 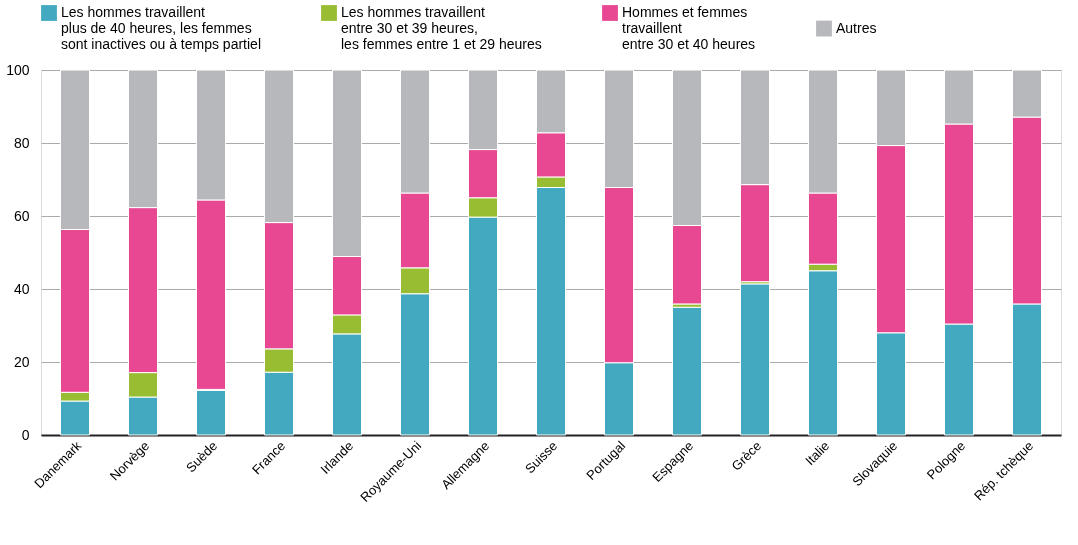 What do you see at coordinates (21, 361) in the screenshot?
I see `y-tick-label: 20` at bounding box center [21, 361].